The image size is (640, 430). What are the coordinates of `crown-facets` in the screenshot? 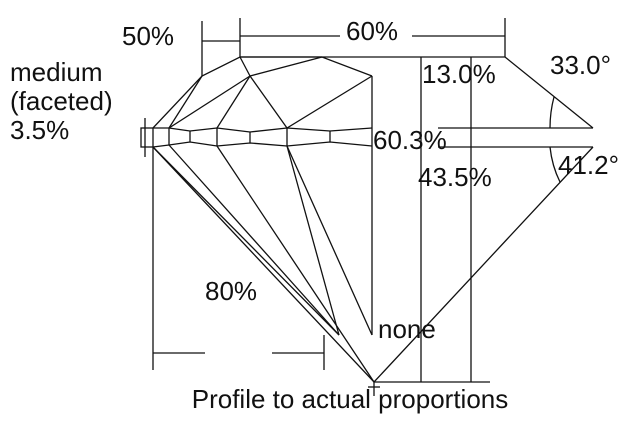 It's located at (270, 92).